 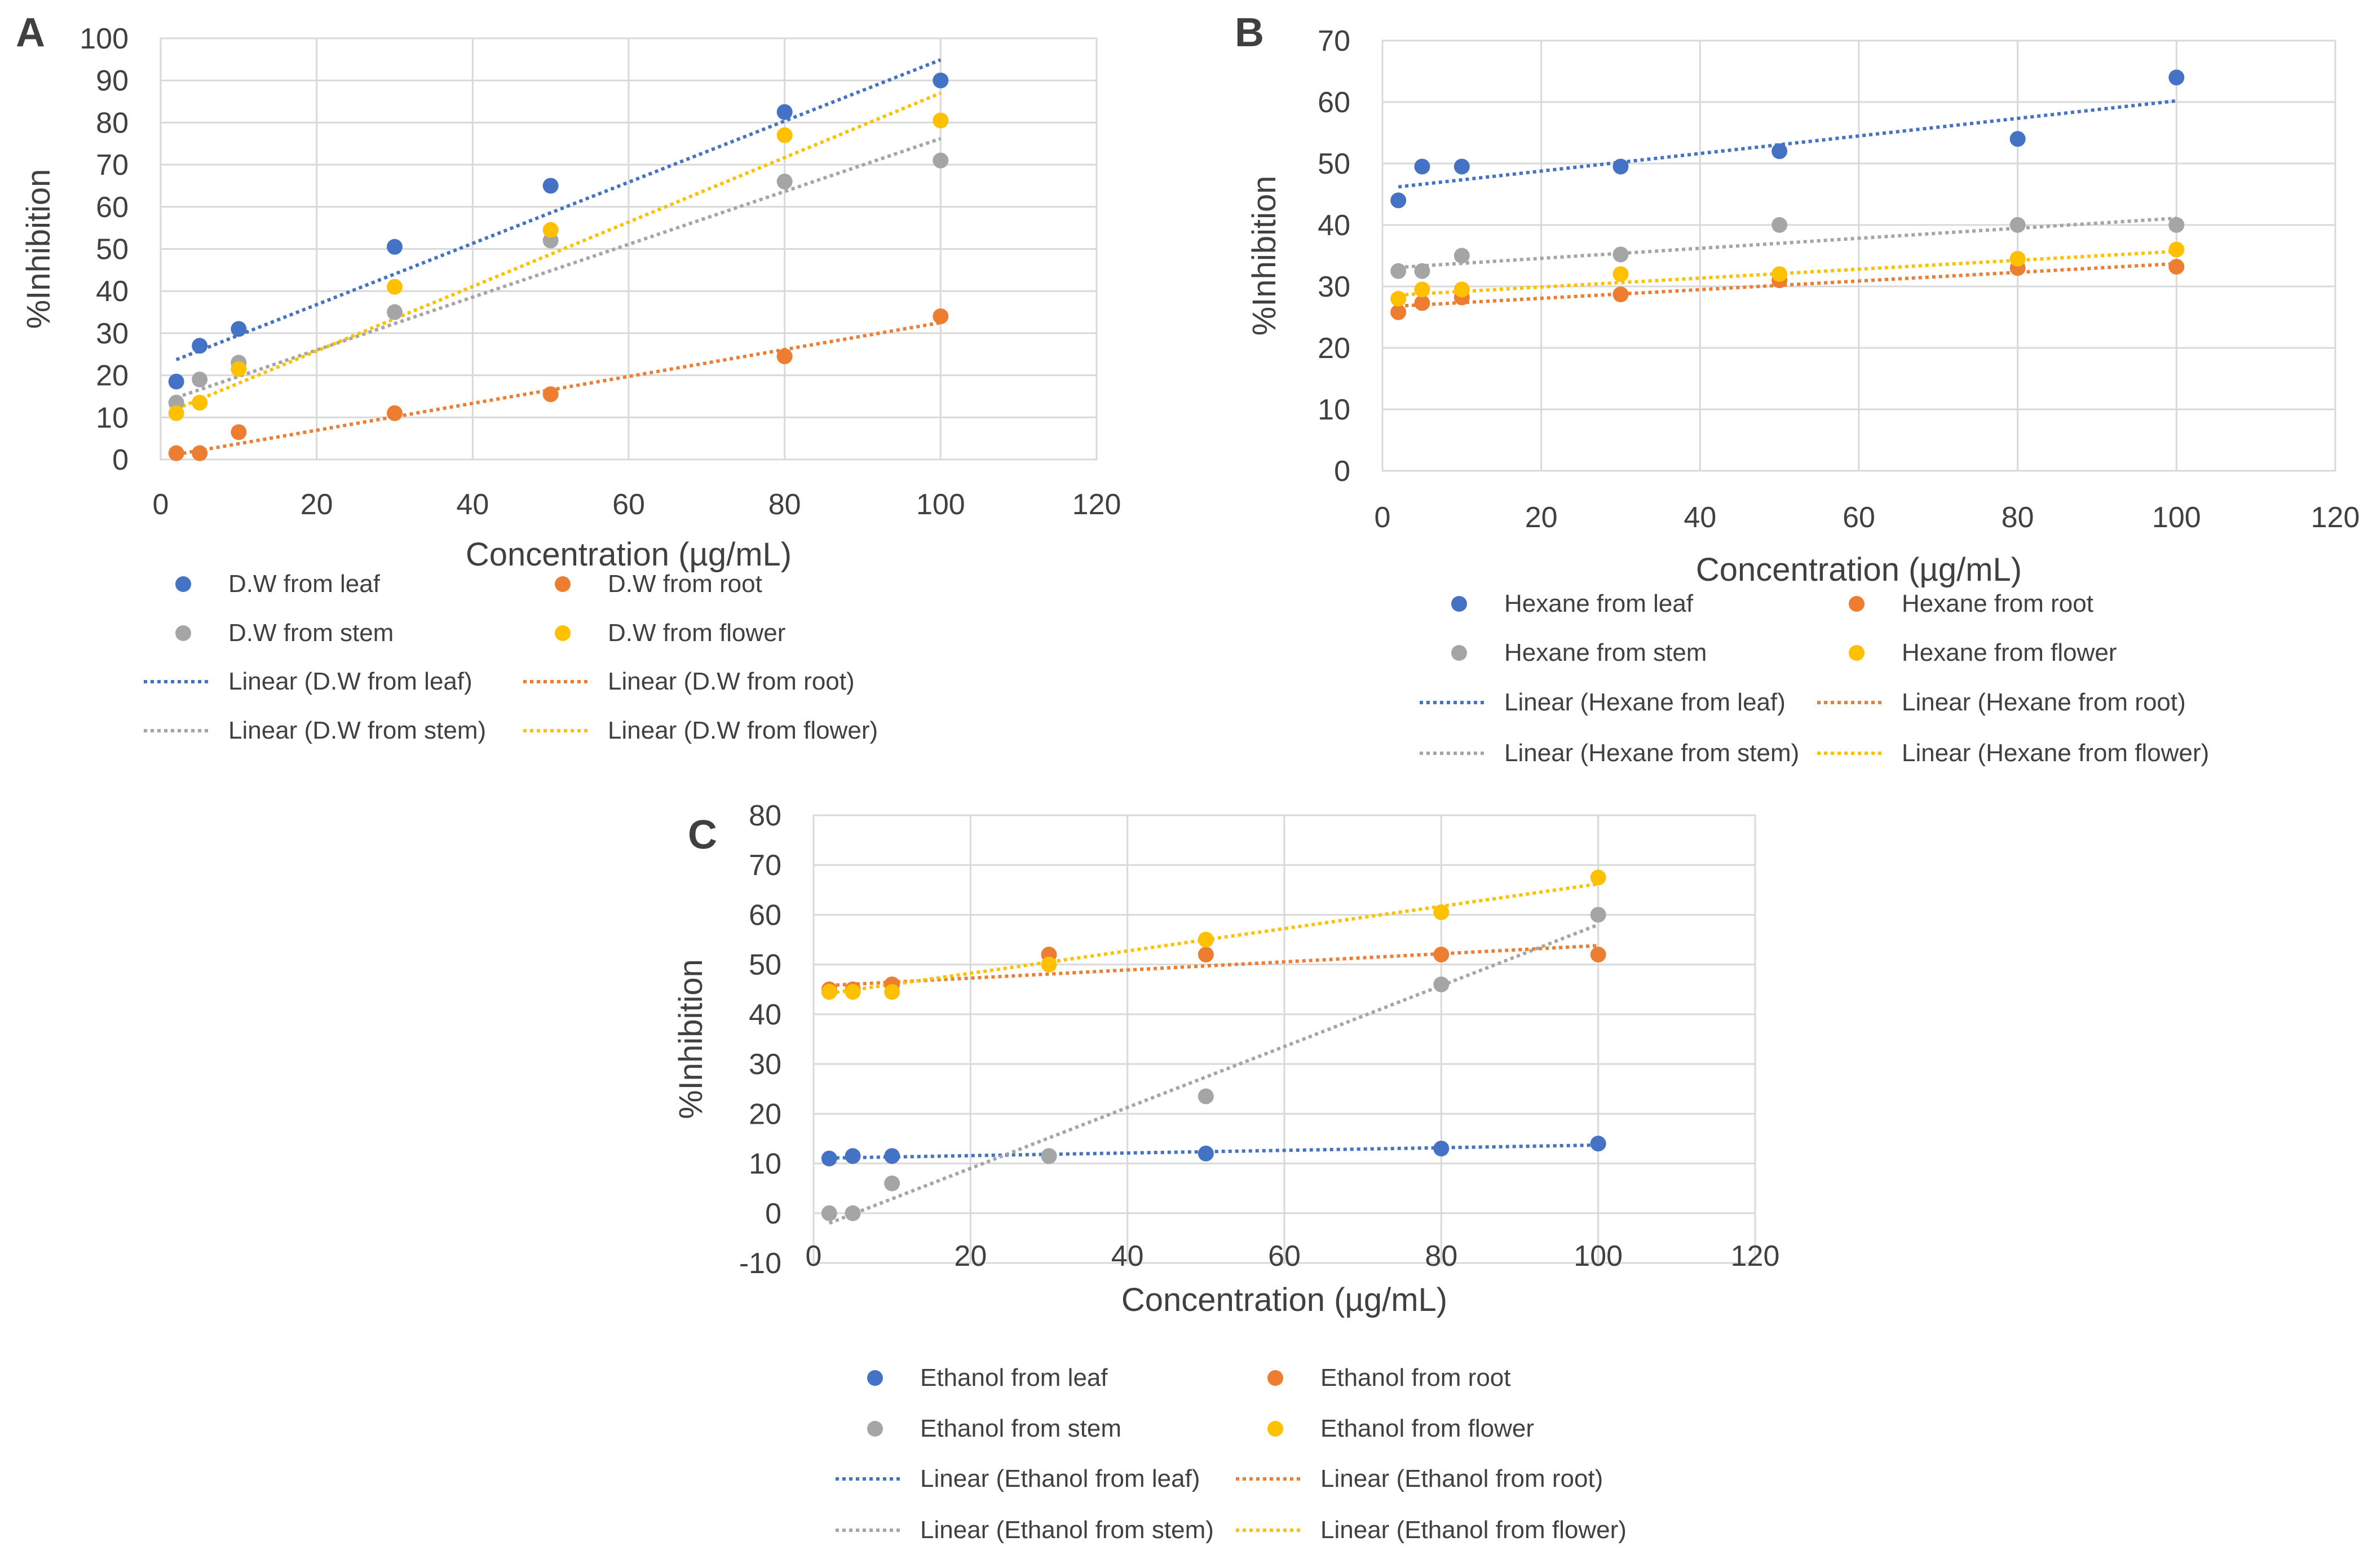 What do you see at coordinates (350, 681) in the screenshot?
I see `legend-entry-label: Linear (D.W from leaf)` at bounding box center [350, 681].